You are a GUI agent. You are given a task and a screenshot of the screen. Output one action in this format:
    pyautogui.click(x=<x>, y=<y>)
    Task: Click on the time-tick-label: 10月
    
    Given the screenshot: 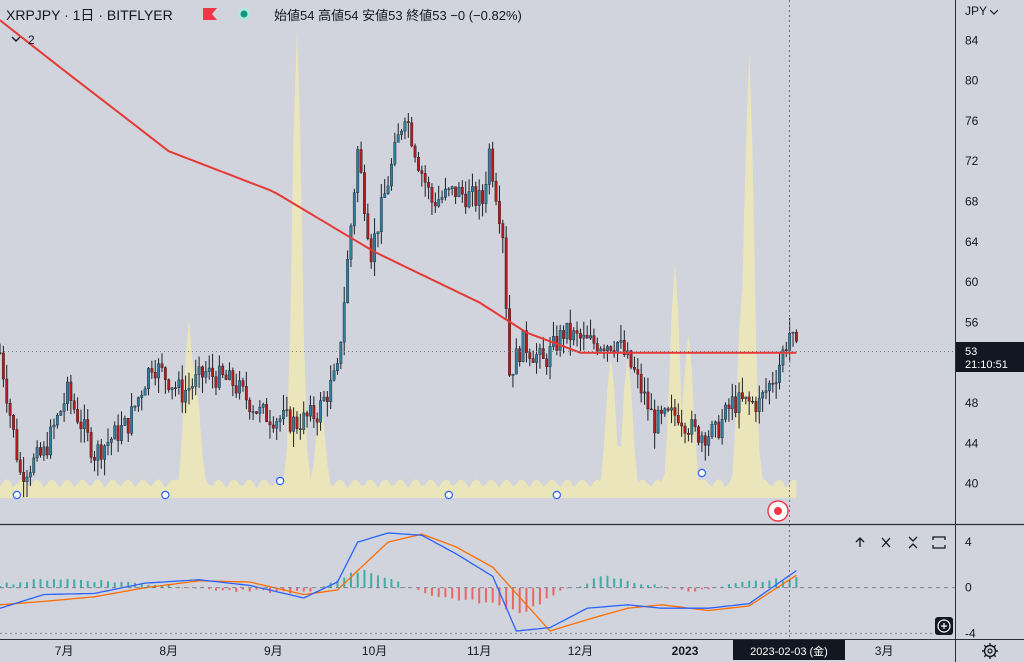 What is the action you would take?
    pyautogui.click(x=374, y=651)
    